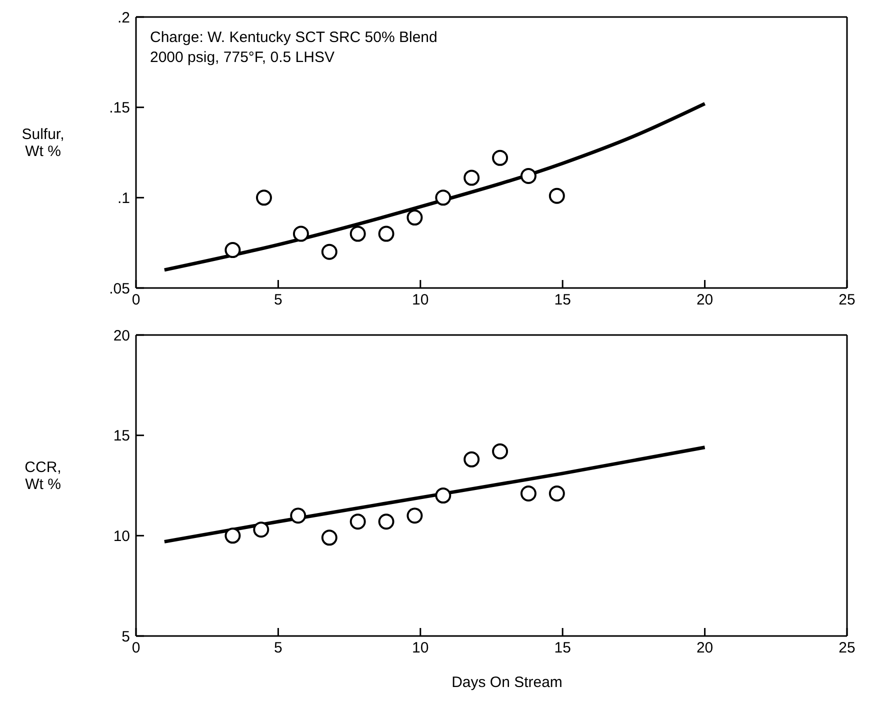 This screenshot has width=887, height=712. I want to click on y-tick-label: .05, so click(119, 289).